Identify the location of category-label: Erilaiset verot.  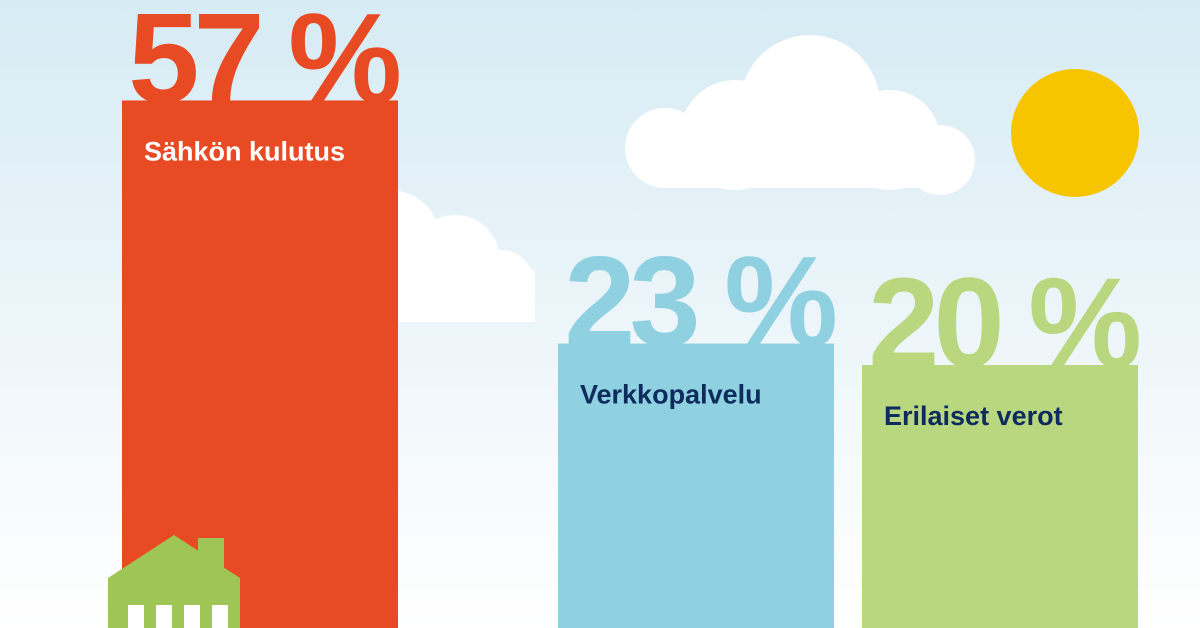
(973, 416).